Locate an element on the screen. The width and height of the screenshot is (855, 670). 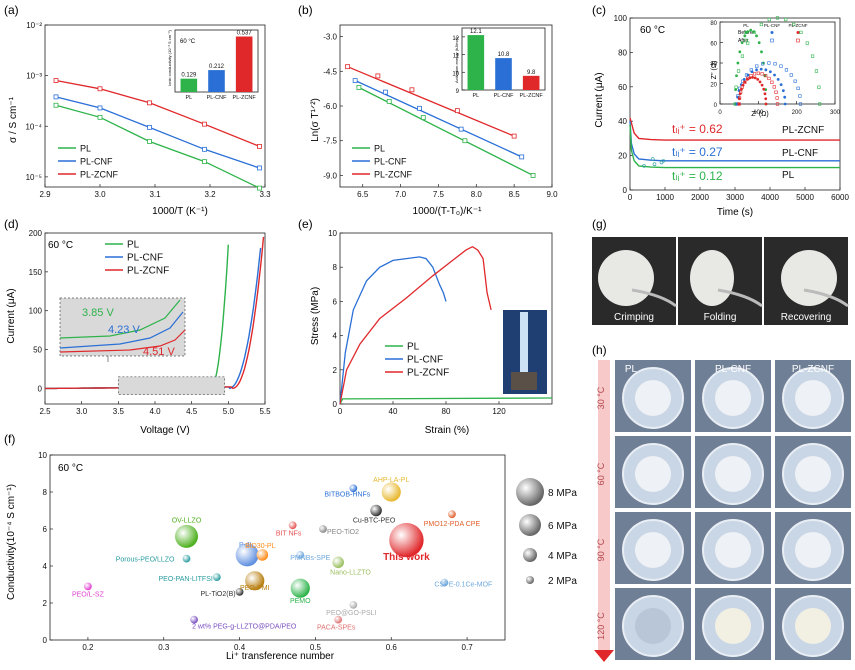
c-xtick-label: 3000 is located at coordinates (735, 197).